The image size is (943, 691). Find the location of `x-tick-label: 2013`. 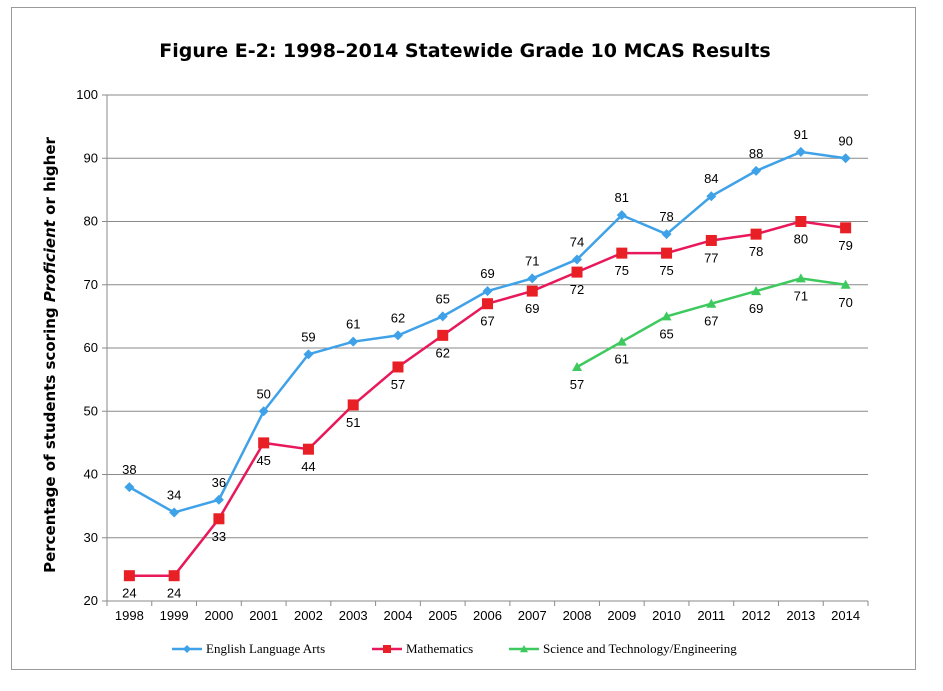

x-tick-label: 2013 is located at coordinates (800, 615).